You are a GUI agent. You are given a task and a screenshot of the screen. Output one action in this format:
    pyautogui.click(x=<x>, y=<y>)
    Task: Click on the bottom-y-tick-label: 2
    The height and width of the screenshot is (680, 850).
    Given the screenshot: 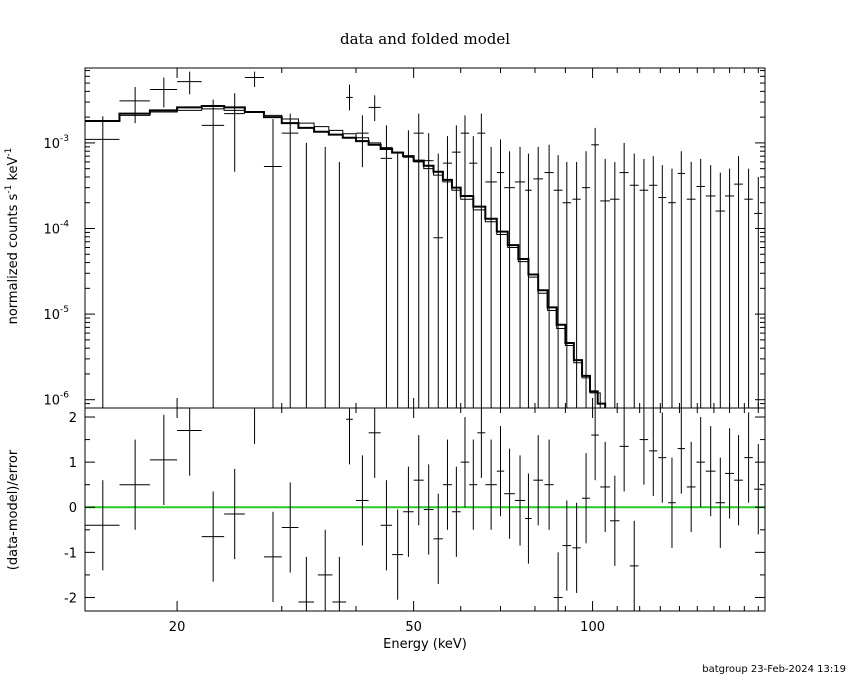 What is the action you would take?
    pyautogui.click(x=73, y=418)
    